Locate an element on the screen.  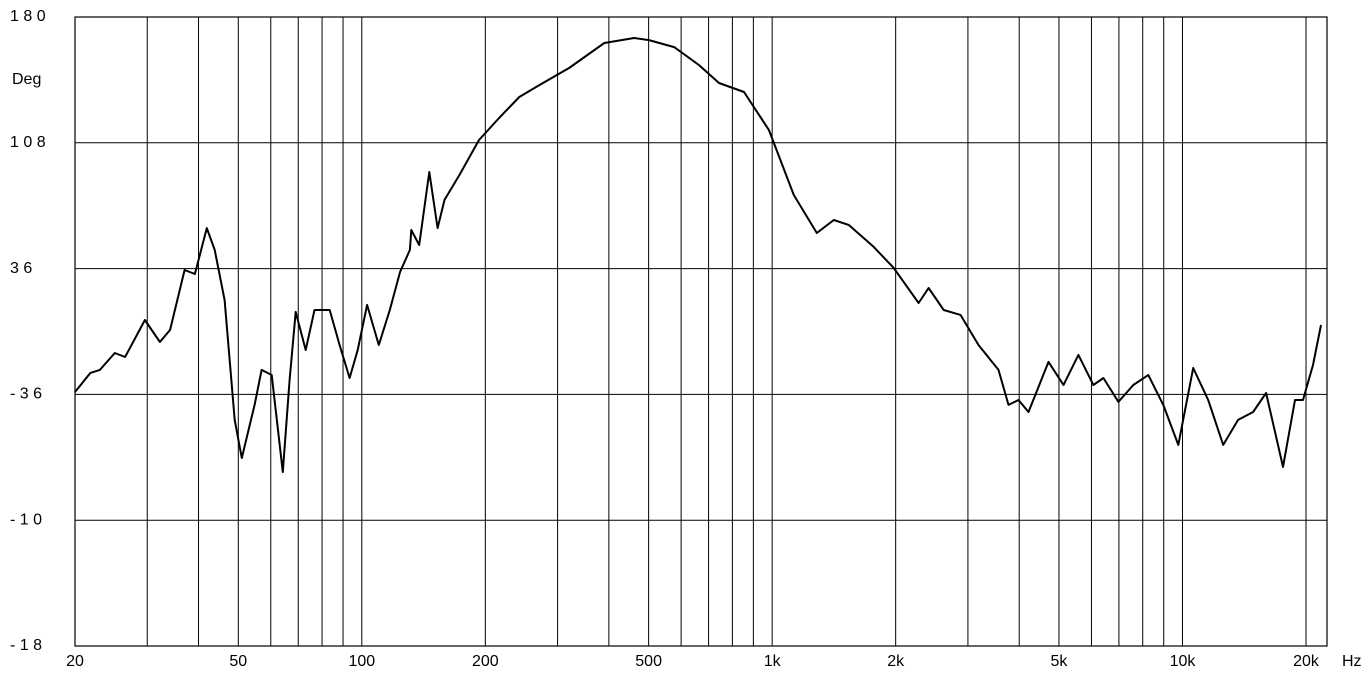
x-tick-label: 20k is located at coordinates (1306, 661).